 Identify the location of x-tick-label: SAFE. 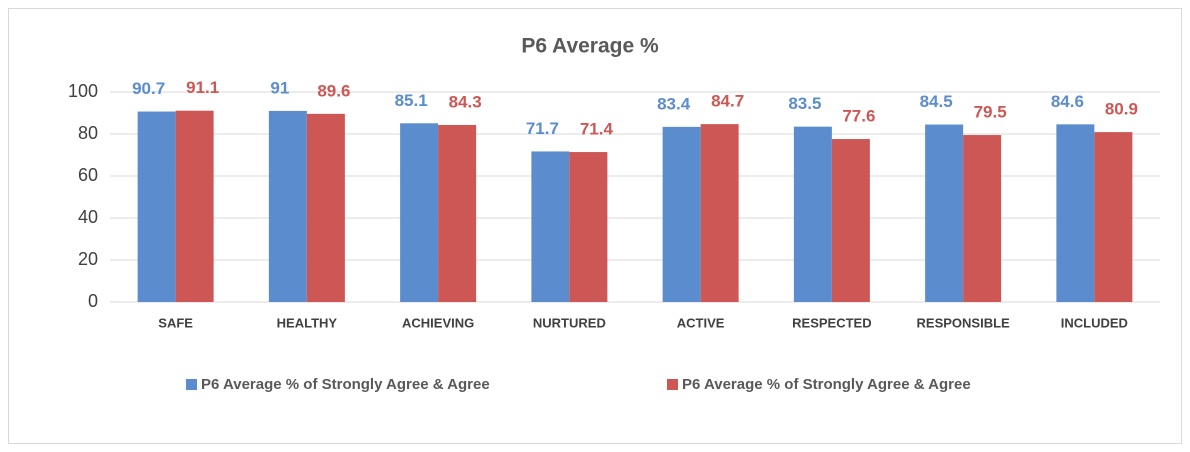
(175, 322).